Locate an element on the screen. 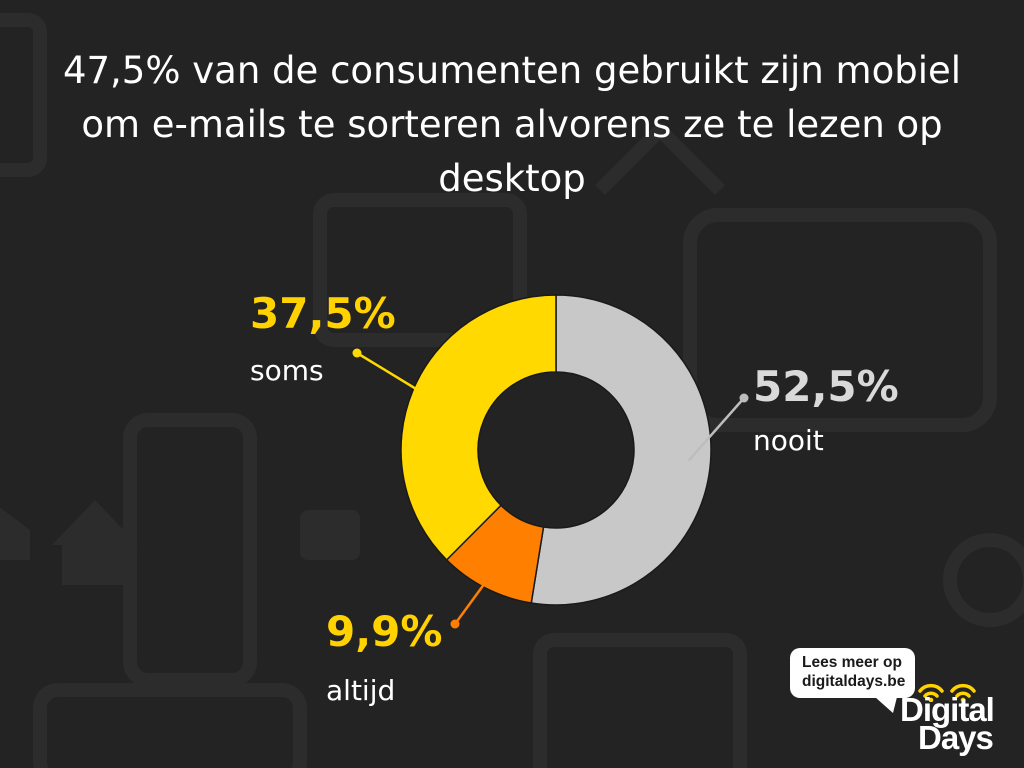  leader-line-altijd is located at coordinates (475, 596).